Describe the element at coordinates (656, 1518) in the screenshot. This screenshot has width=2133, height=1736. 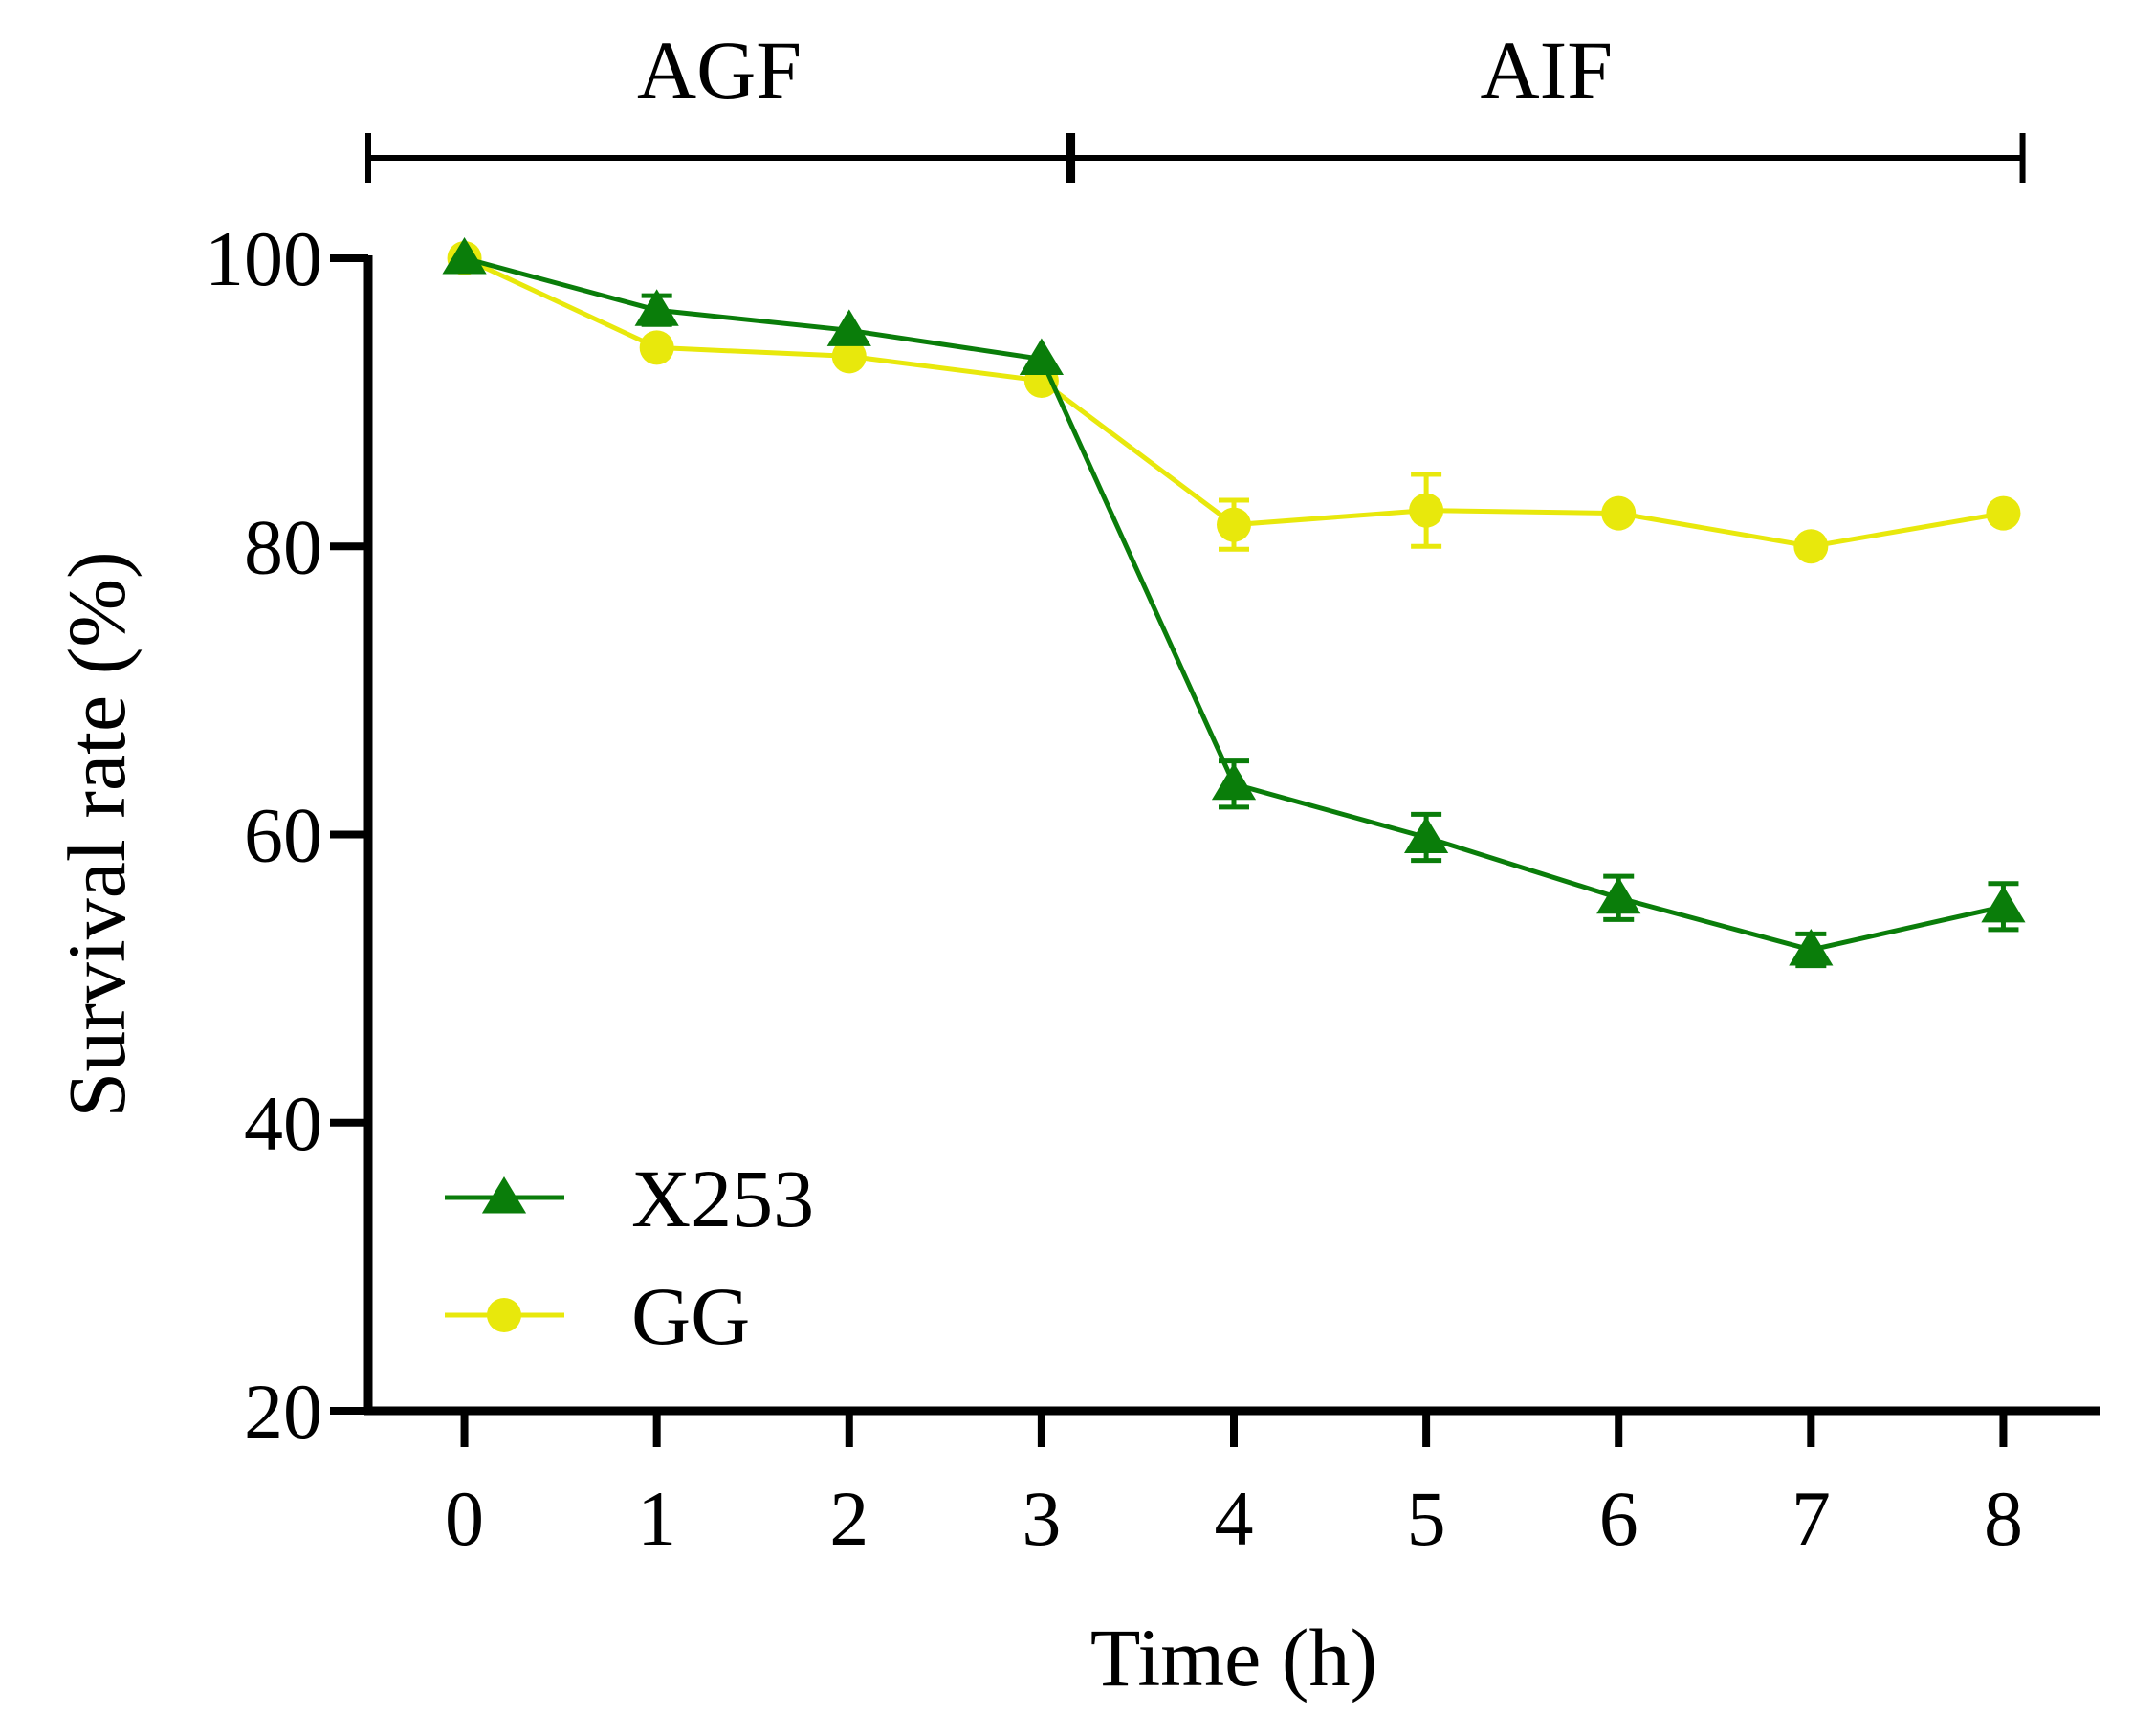
I see `x-tick-label: 1` at that location.